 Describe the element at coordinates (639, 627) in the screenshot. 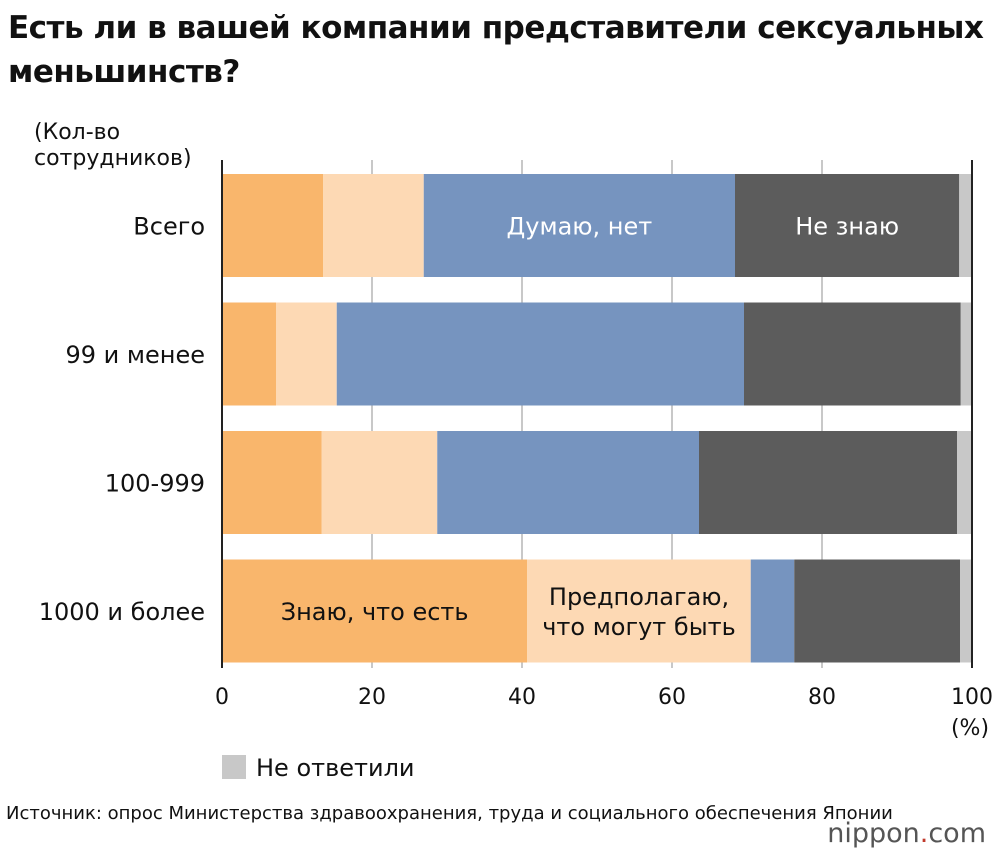

I see `segment-label: что могут быть` at that location.